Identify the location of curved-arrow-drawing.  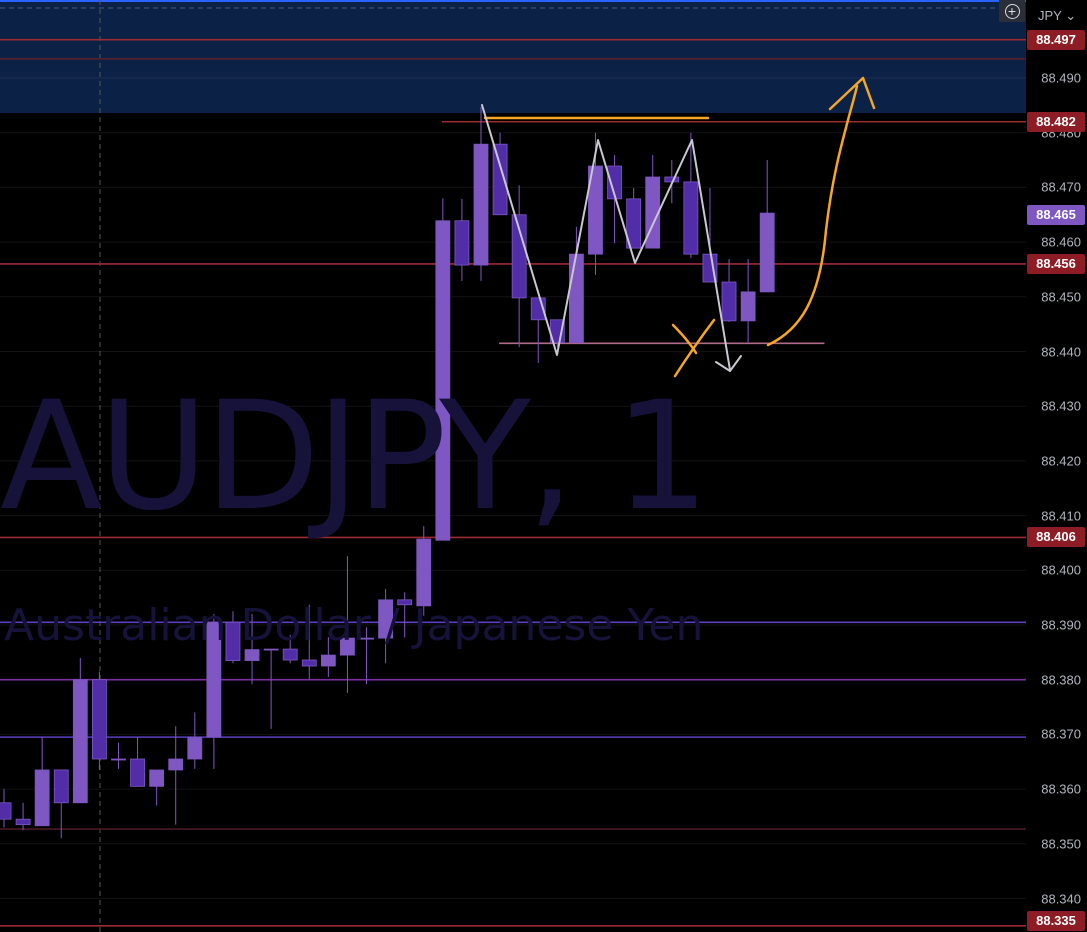
(812, 215).